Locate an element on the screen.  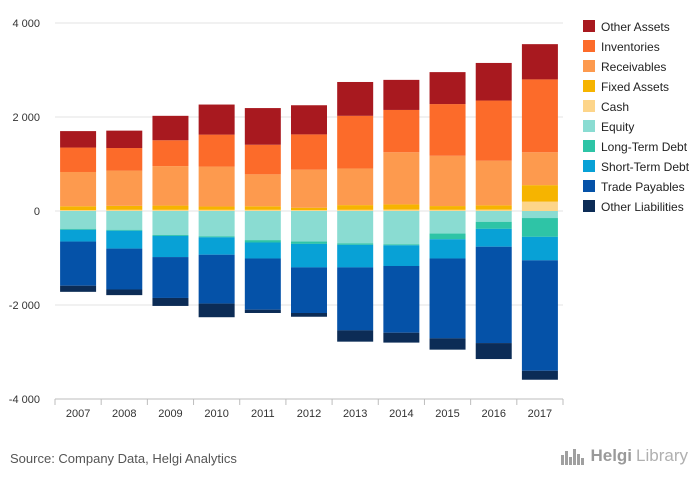
legend-label: Short-Term Debt is located at coordinates (645, 167).